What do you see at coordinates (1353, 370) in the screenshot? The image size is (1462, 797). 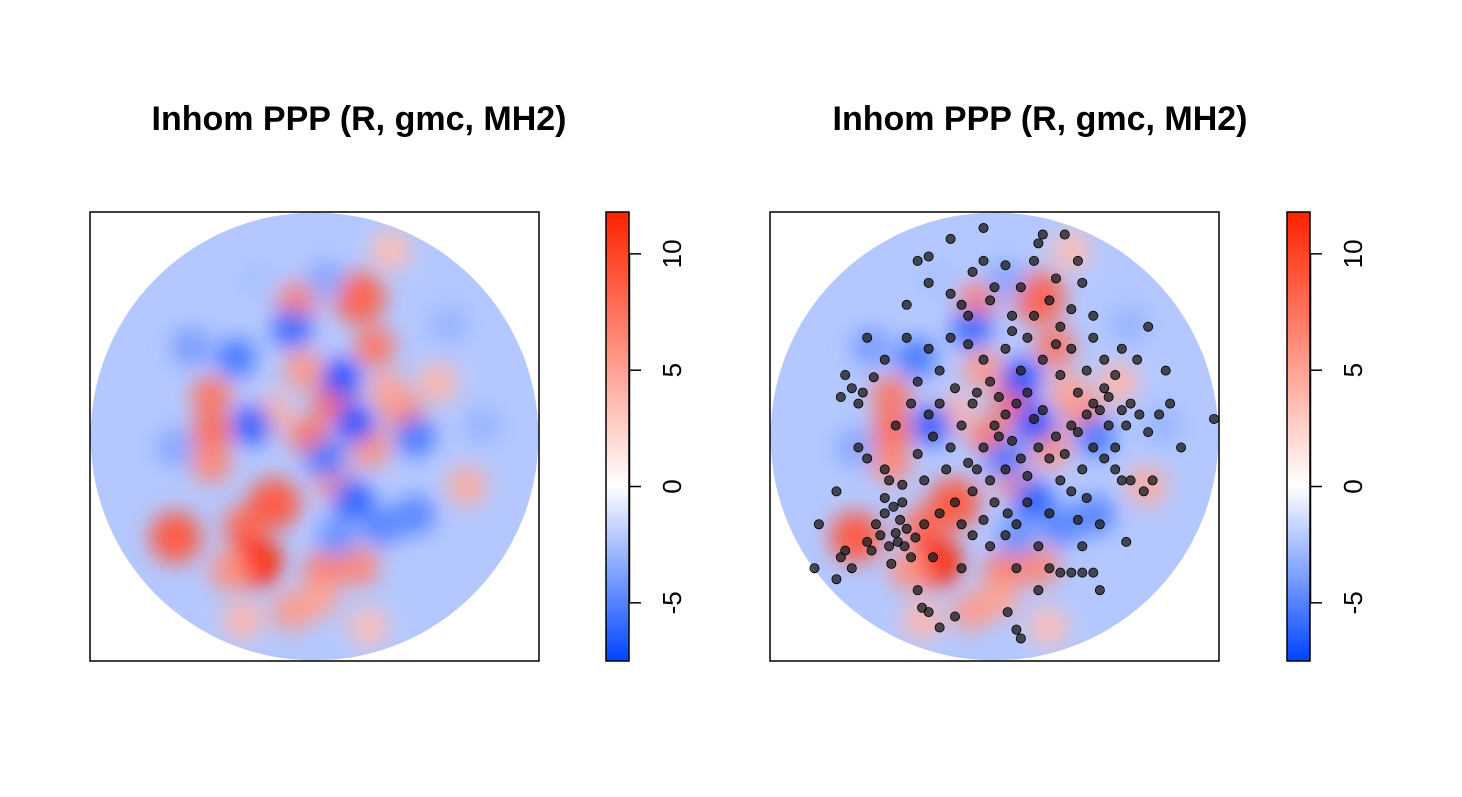 I see `colorbar-tick-label: 5` at bounding box center [1353, 370].